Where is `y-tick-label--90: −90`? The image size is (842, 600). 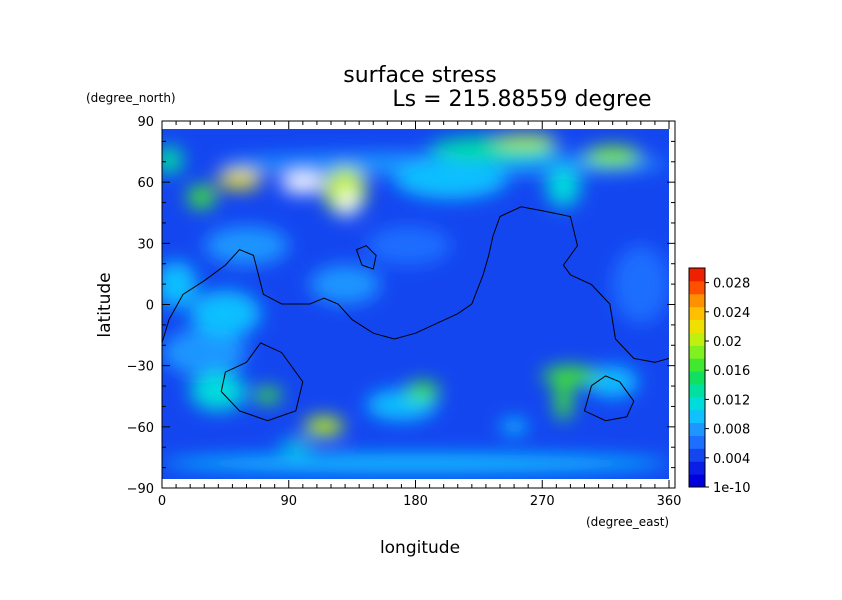
y-tick-label--90: −90 is located at coordinates (140, 489).